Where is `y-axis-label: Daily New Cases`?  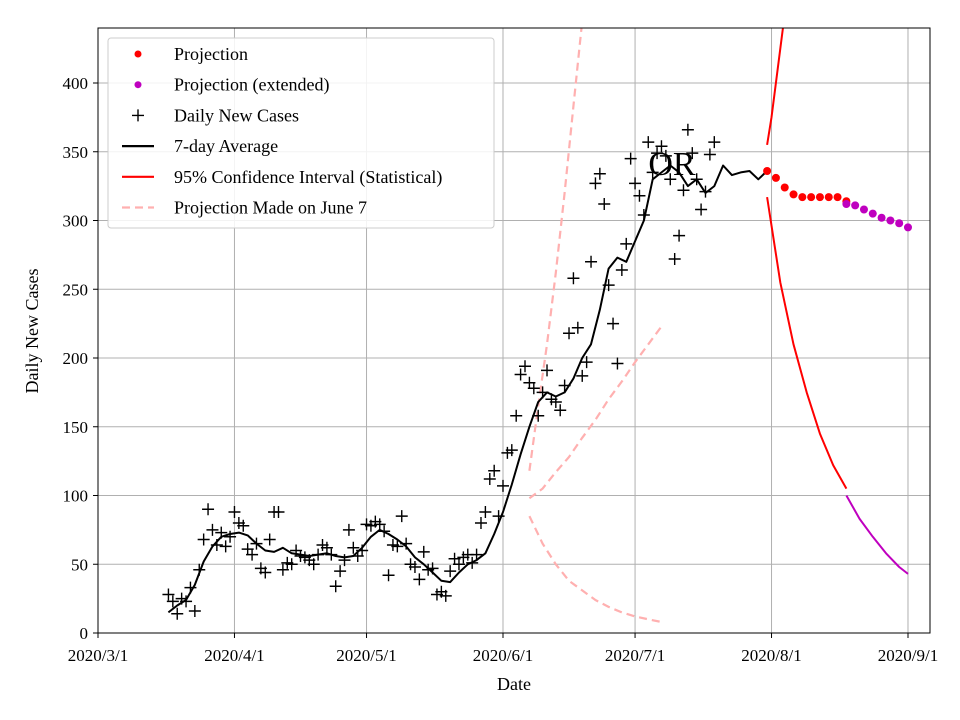
y-axis-label: Daily New Cases is located at coordinates (32, 331).